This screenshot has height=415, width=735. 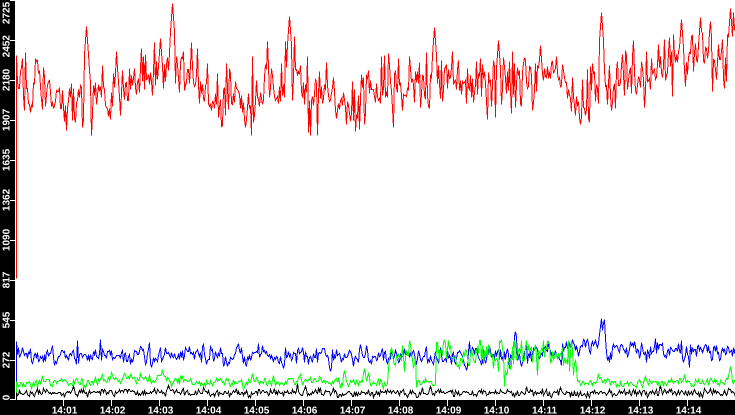 What do you see at coordinates (257, 410) in the screenshot?
I see `svg-text: 14:05` at bounding box center [257, 410].